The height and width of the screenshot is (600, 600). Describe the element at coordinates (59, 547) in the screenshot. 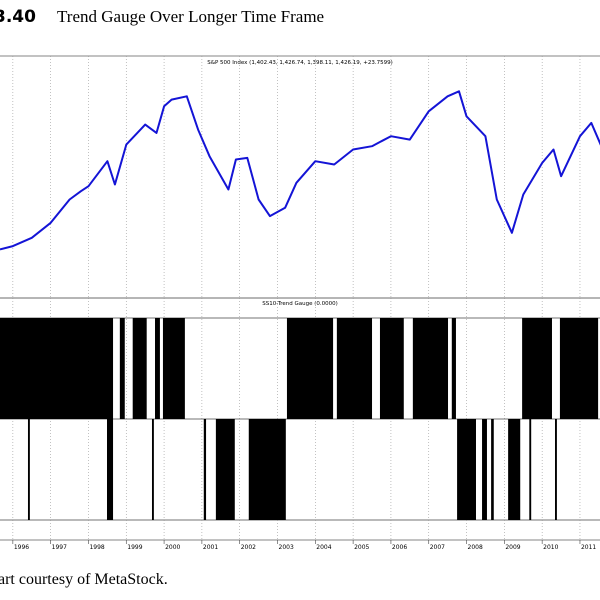

I see `x-tick-label: 1997` at that location.